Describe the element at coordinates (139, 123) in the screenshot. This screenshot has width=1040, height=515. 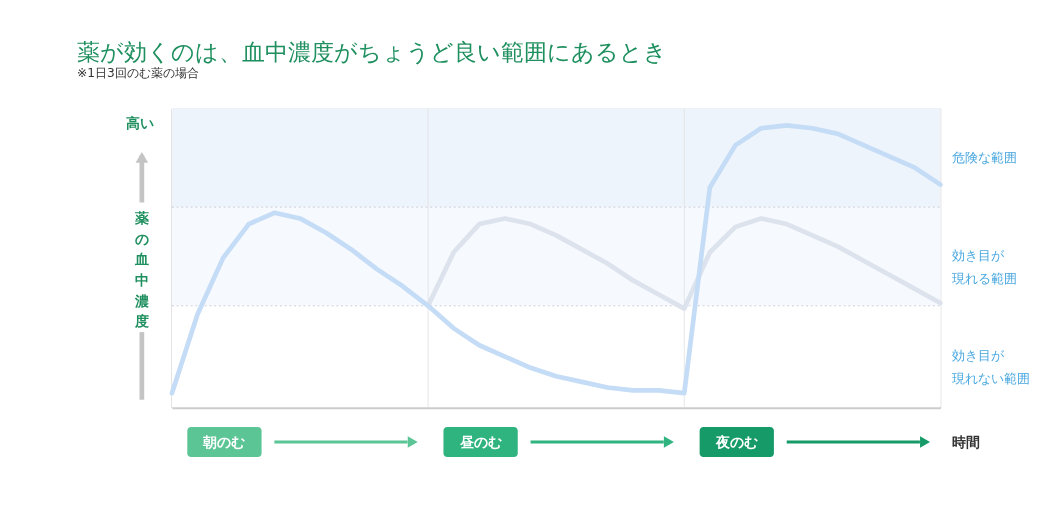
I see `text: 高い` at that location.